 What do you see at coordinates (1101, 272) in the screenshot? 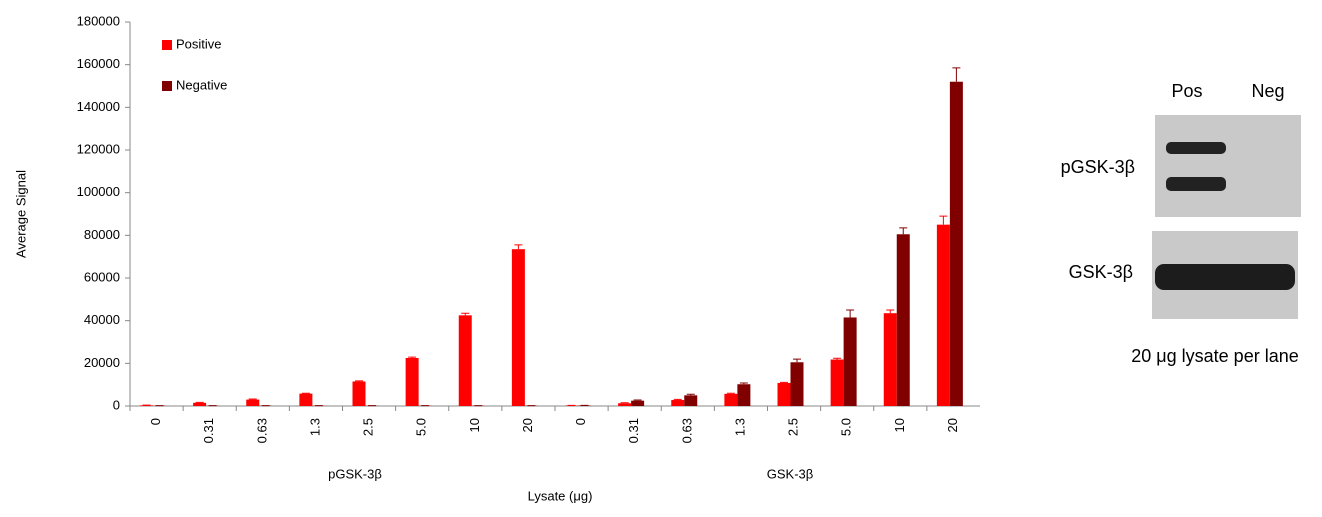
I see `row-label: GSK-3β` at bounding box center [1101, 272].